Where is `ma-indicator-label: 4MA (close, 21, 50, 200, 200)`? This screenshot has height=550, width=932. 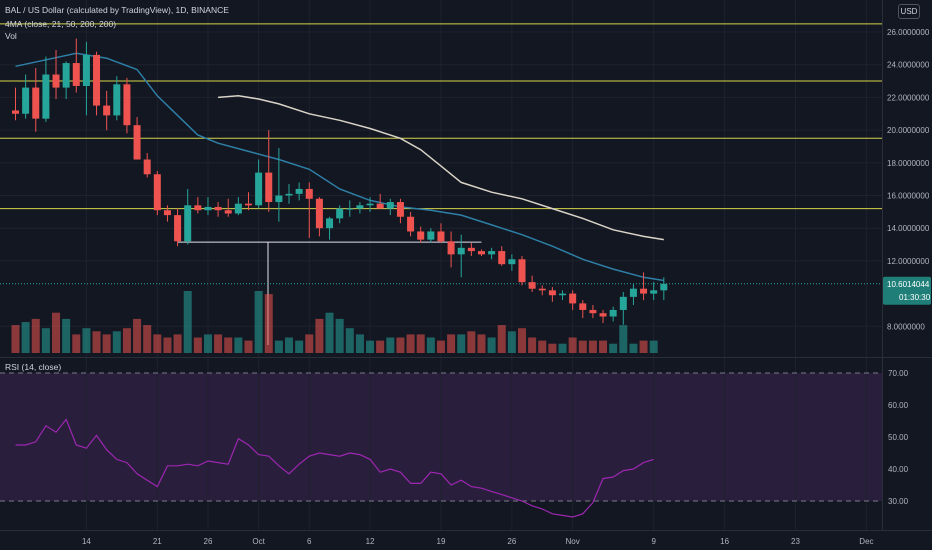
ma-indicator-label: 4MA (close, 21, 50, 200, 200) is located at coordinates (61, 24).